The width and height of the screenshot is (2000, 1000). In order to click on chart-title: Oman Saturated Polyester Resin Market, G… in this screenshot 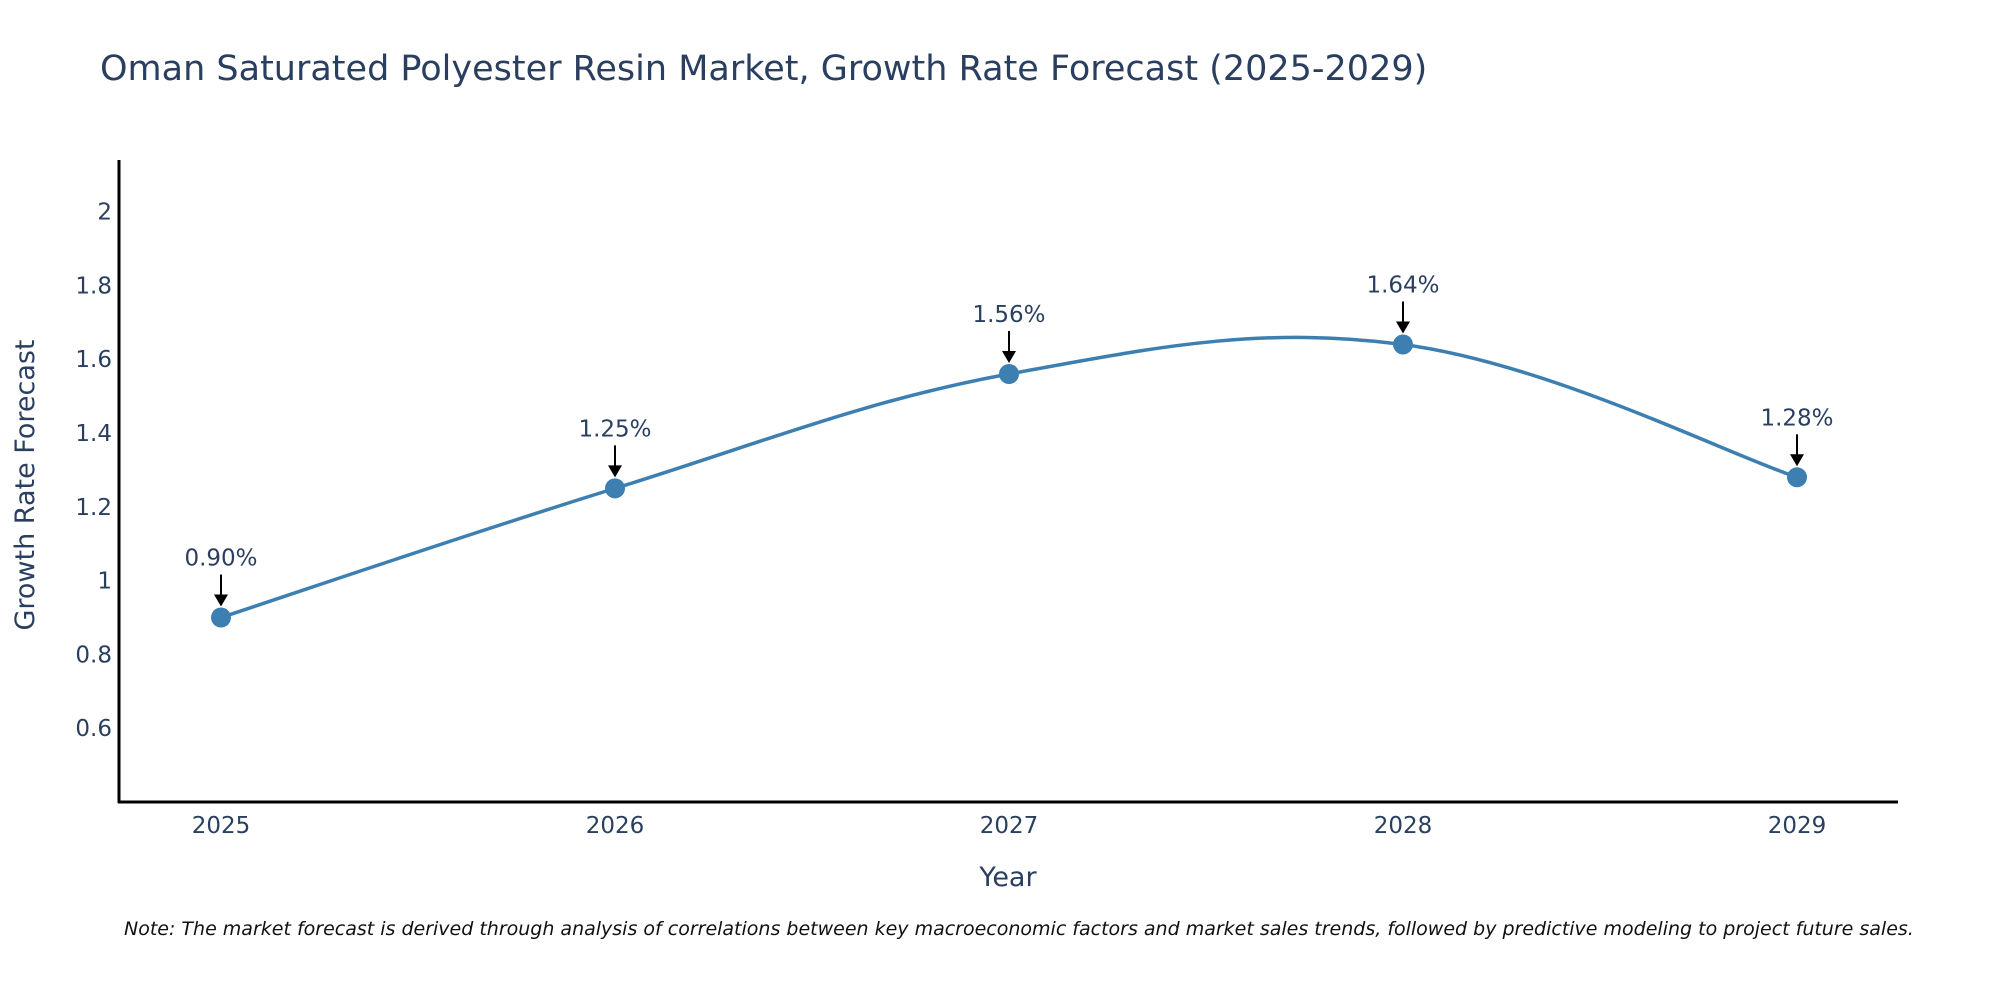, I will do `click(763, 69)`.